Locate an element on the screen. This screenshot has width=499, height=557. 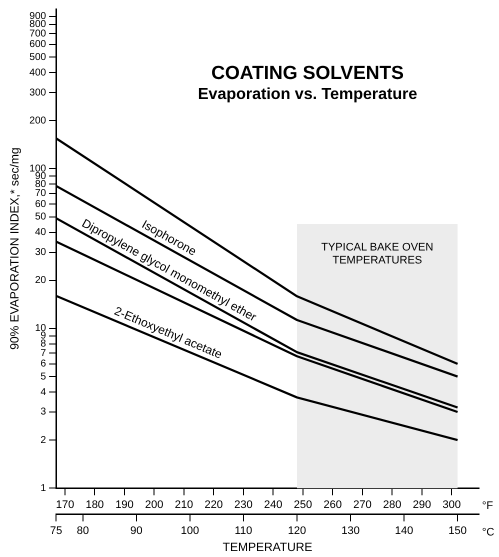
x2-tick-label: 260 is located at coordinates (332, 504).